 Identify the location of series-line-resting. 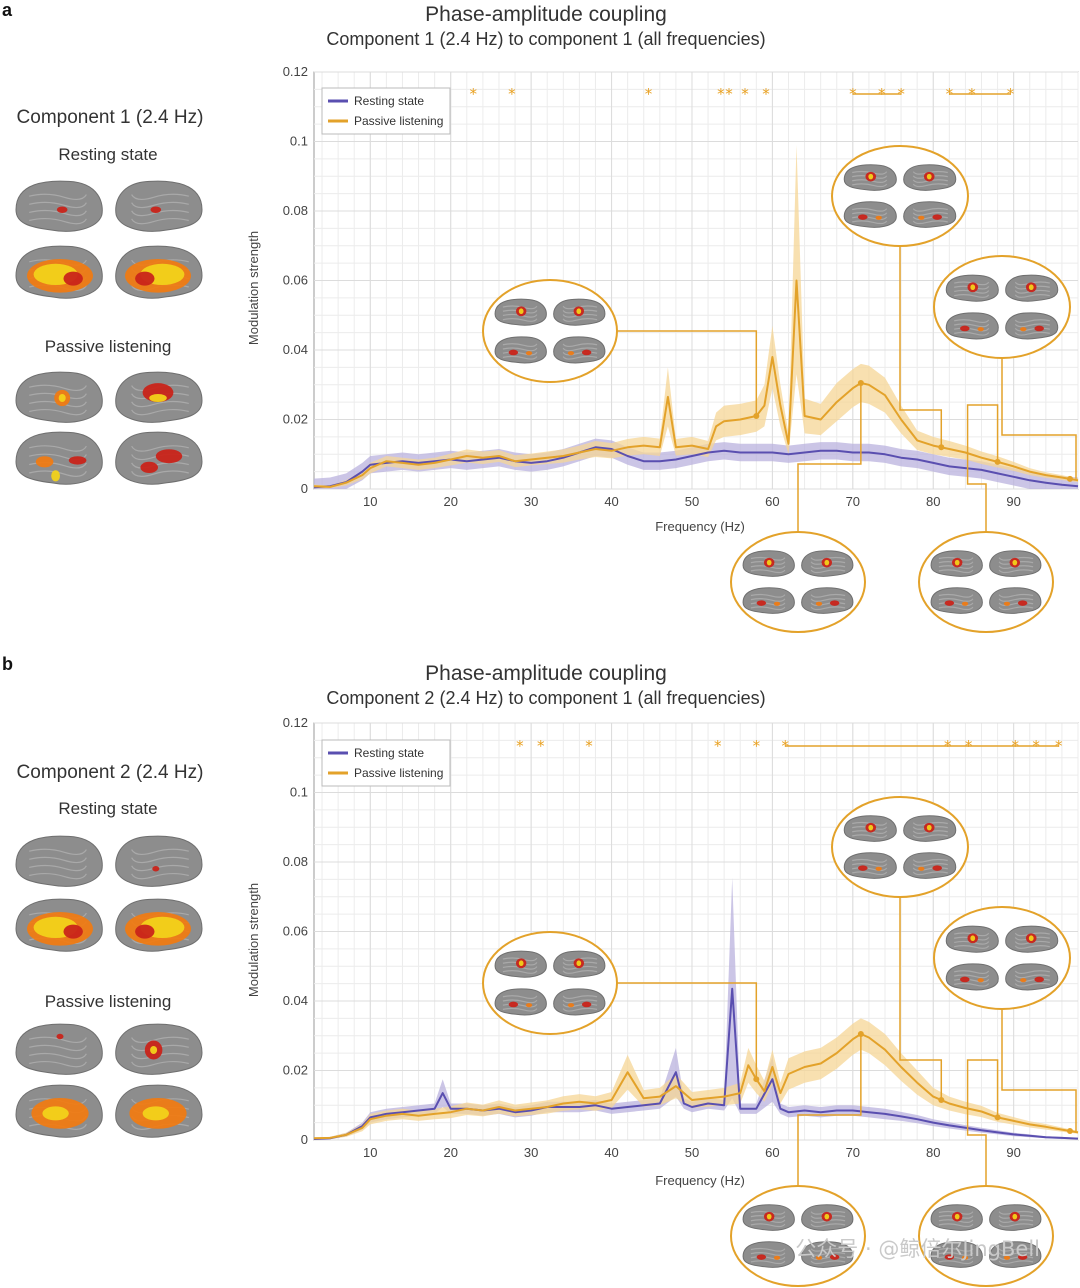
(696, 1063).